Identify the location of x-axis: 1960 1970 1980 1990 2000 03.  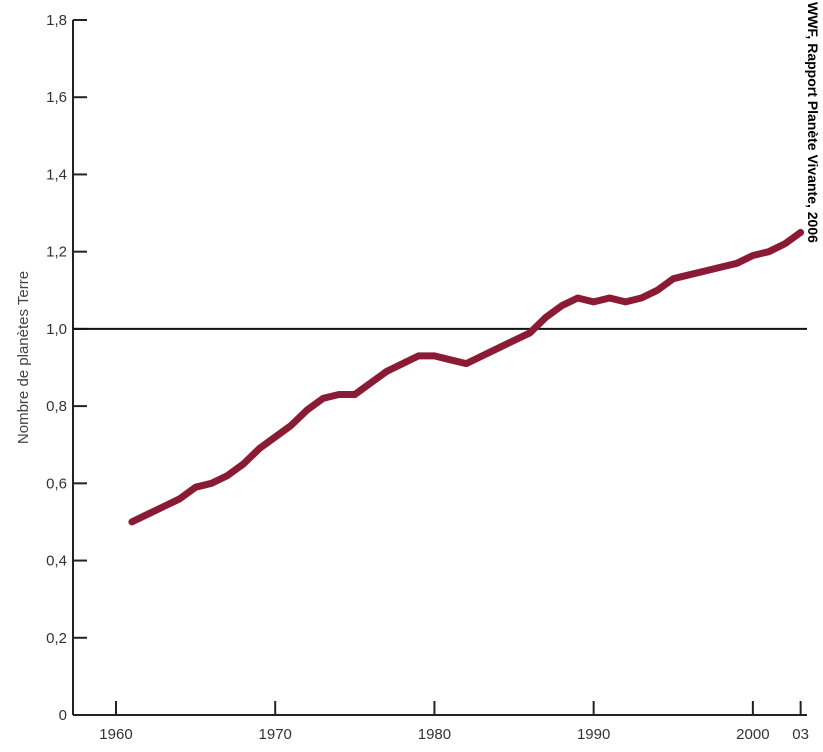
(441, 722).